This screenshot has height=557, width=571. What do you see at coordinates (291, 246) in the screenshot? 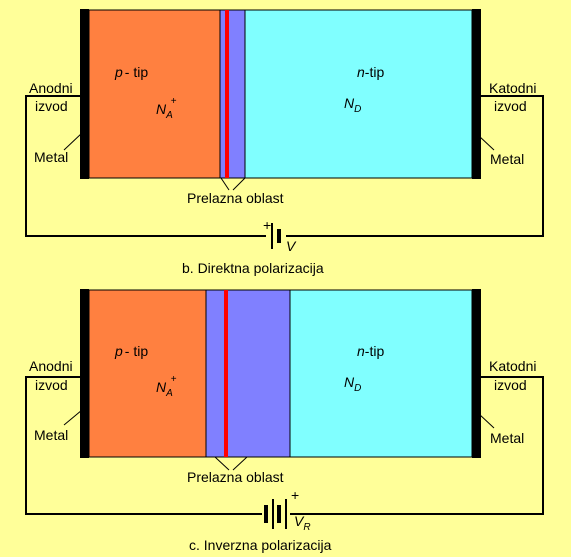
I see `battery-voltage-label: V` at bounding box center [291, 246].